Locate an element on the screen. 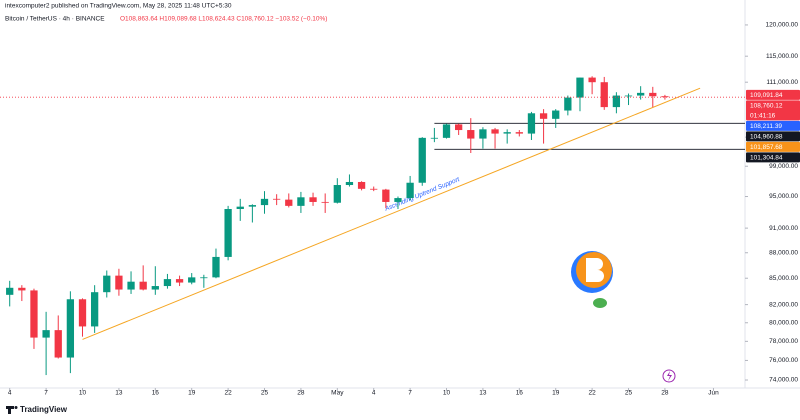  x-tick-label: May is located at coordinates (337, 393).